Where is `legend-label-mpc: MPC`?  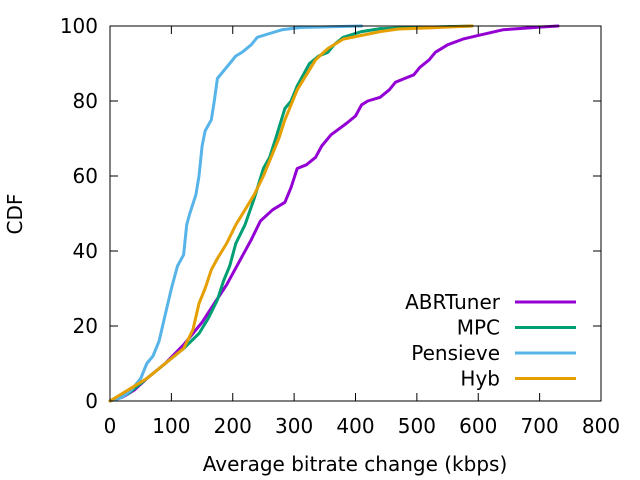 legend-label-mpc: MPC is located at coordinates (478, 328).